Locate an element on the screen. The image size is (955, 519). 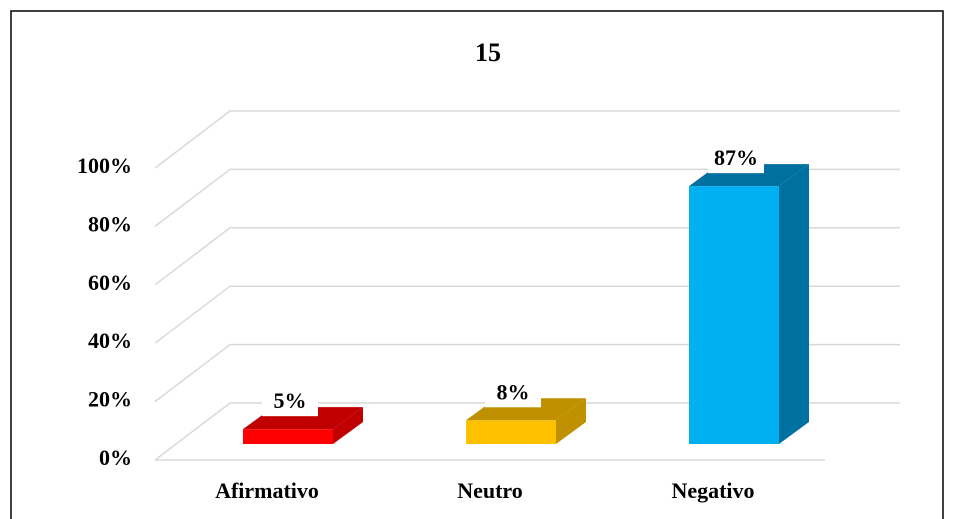
y-tick-label: 40% is located at coordinates (110, 340).